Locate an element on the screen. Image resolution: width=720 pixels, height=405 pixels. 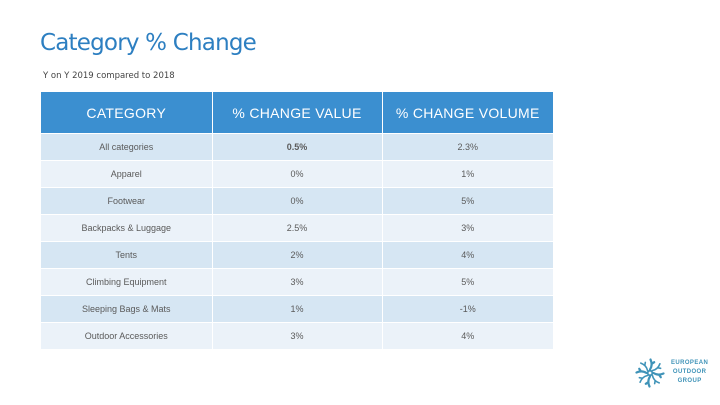
logo-line-group: GROUP is located at coordinates (689, 381).